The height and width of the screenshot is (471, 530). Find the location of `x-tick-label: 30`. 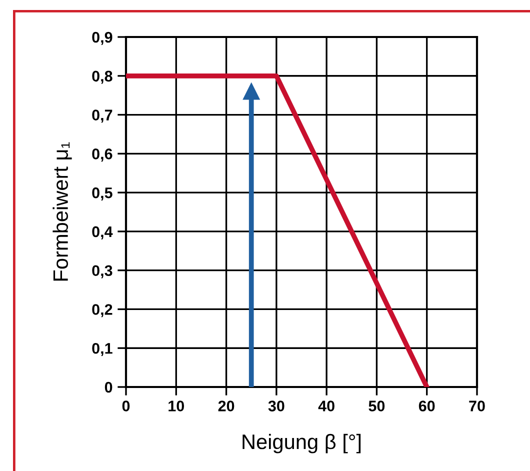

x-tick-label: 30 is located at coordinates (276, 406).